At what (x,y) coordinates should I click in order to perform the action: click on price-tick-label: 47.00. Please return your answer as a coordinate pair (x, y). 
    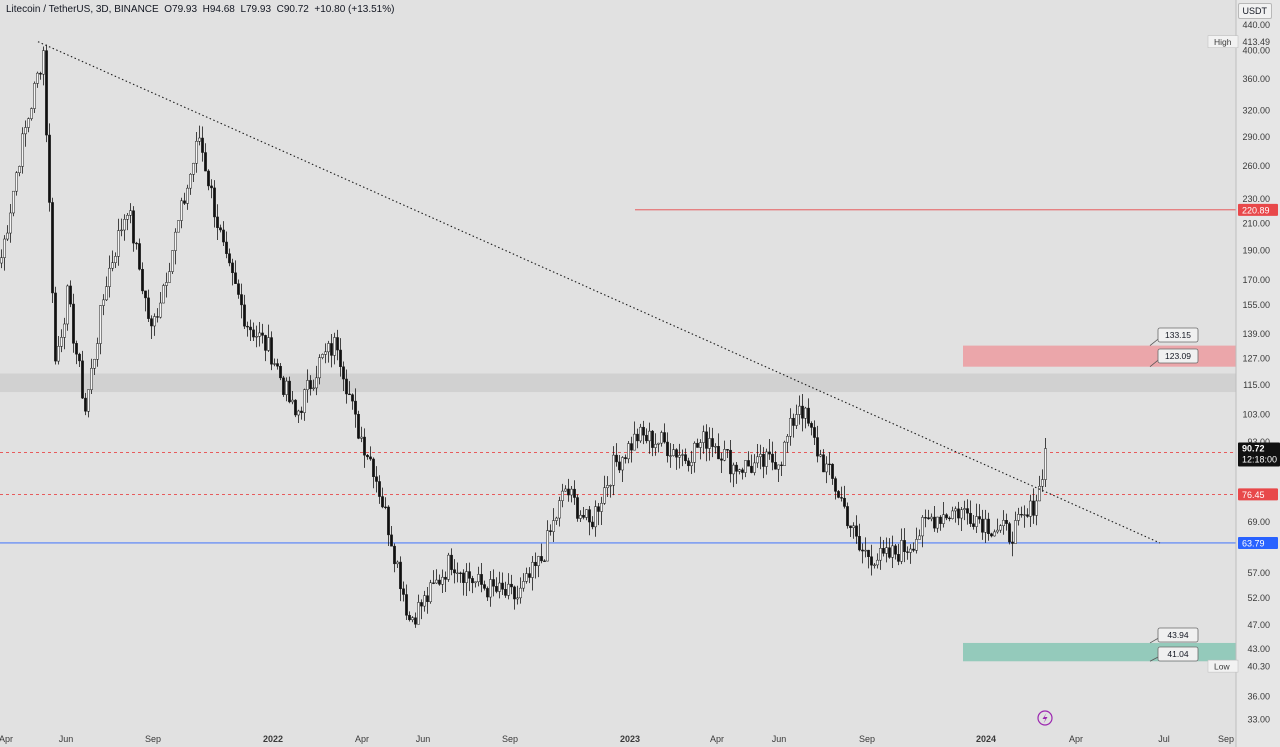
    Looking at the image, I should click on (1258, 625).